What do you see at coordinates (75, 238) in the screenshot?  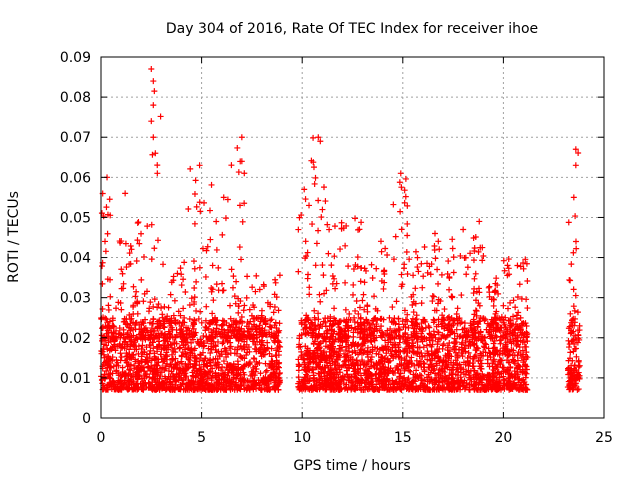 I see `y-tick-labels: 0 0.01 0.02 0.03 0.04 0.05 0.06 0.07 0.08 0.09` at bounding box center [75, 238].